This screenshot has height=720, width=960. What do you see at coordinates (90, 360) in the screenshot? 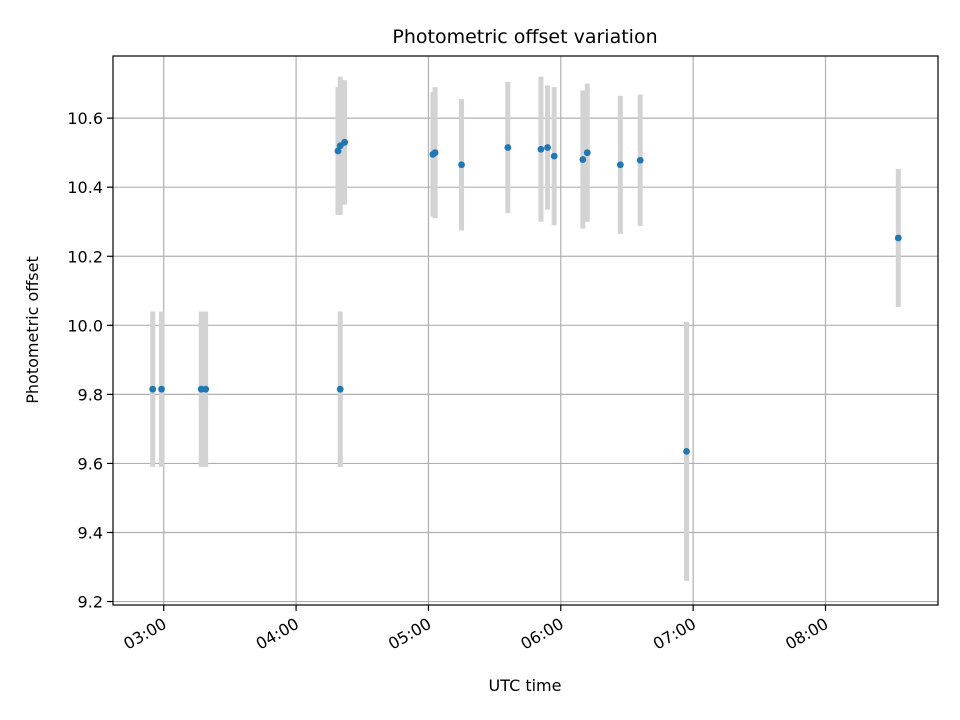
I see `y-axis: 9.2 9.4 9.6 9.8 10.0 10.2 10.4 10.6` at bounding box center [90, 360].